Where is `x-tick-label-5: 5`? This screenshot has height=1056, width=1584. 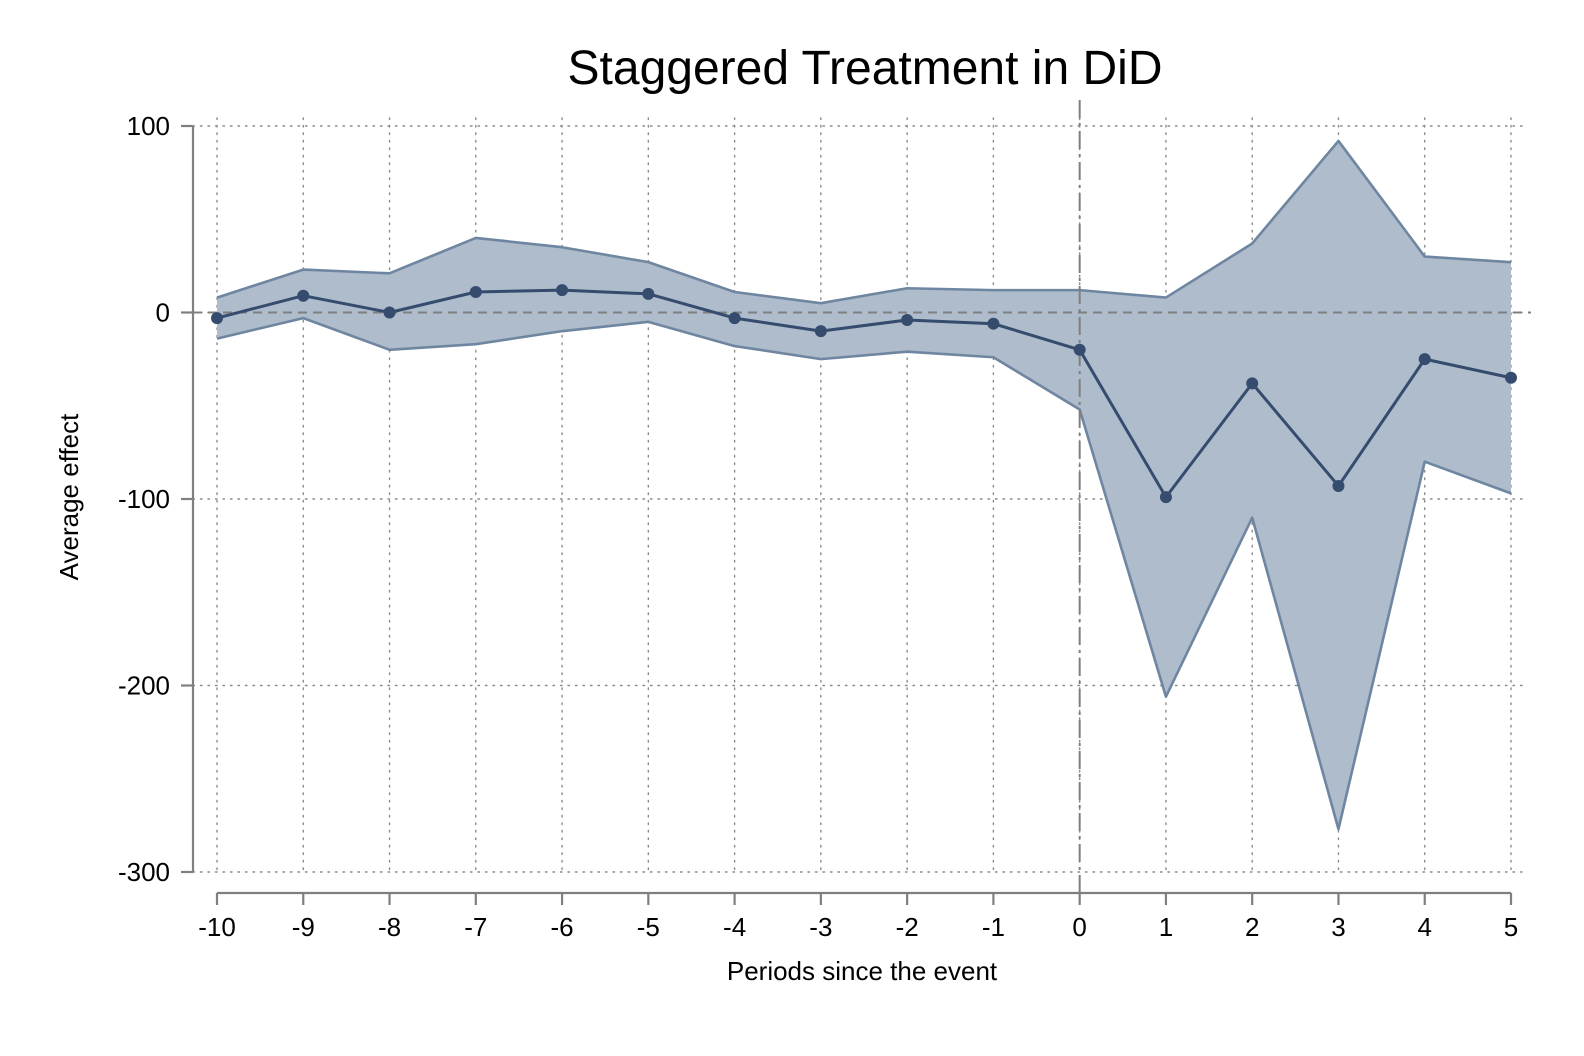 x-tick-label-5: 5 is located at coordinates (1511, 927).